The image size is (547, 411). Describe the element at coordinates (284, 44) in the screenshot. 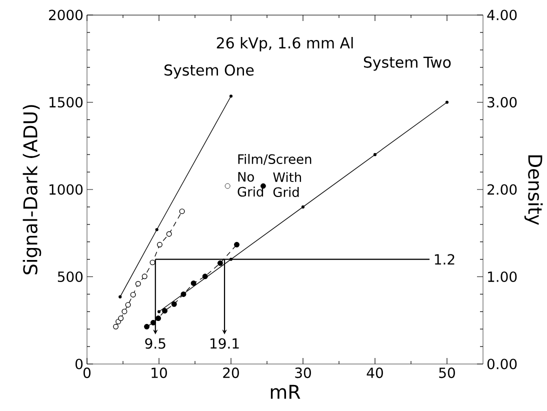

I see `text: 26 kVp, 1.6 mm Al` at that location.